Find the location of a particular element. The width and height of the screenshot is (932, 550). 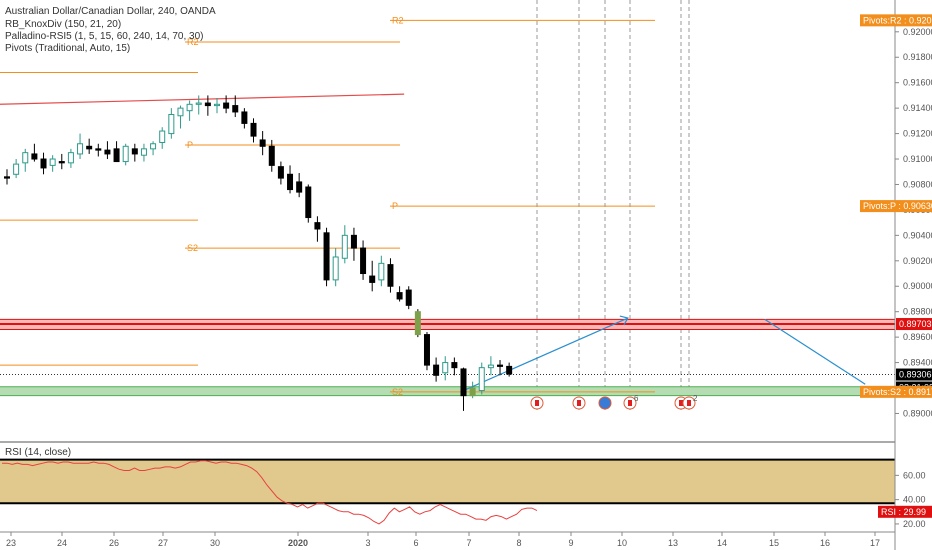

time-tick-label: 24 is located at coordinates (62, 543).